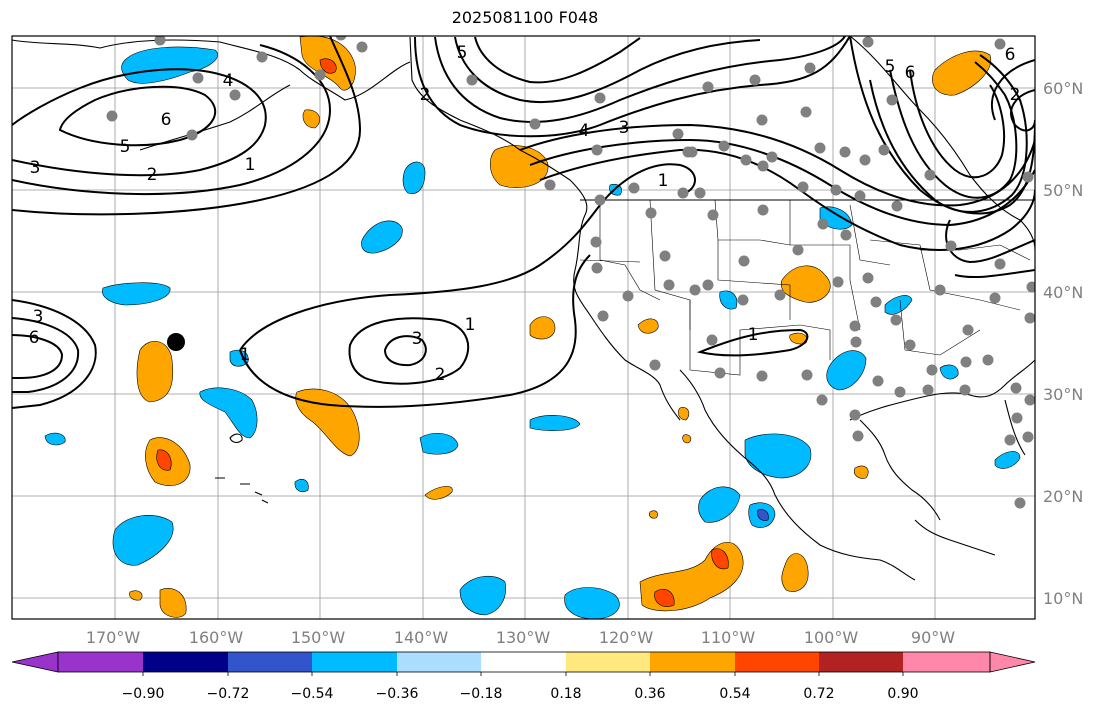  I want to click on colorbar-left-extension, so click(35, 662).